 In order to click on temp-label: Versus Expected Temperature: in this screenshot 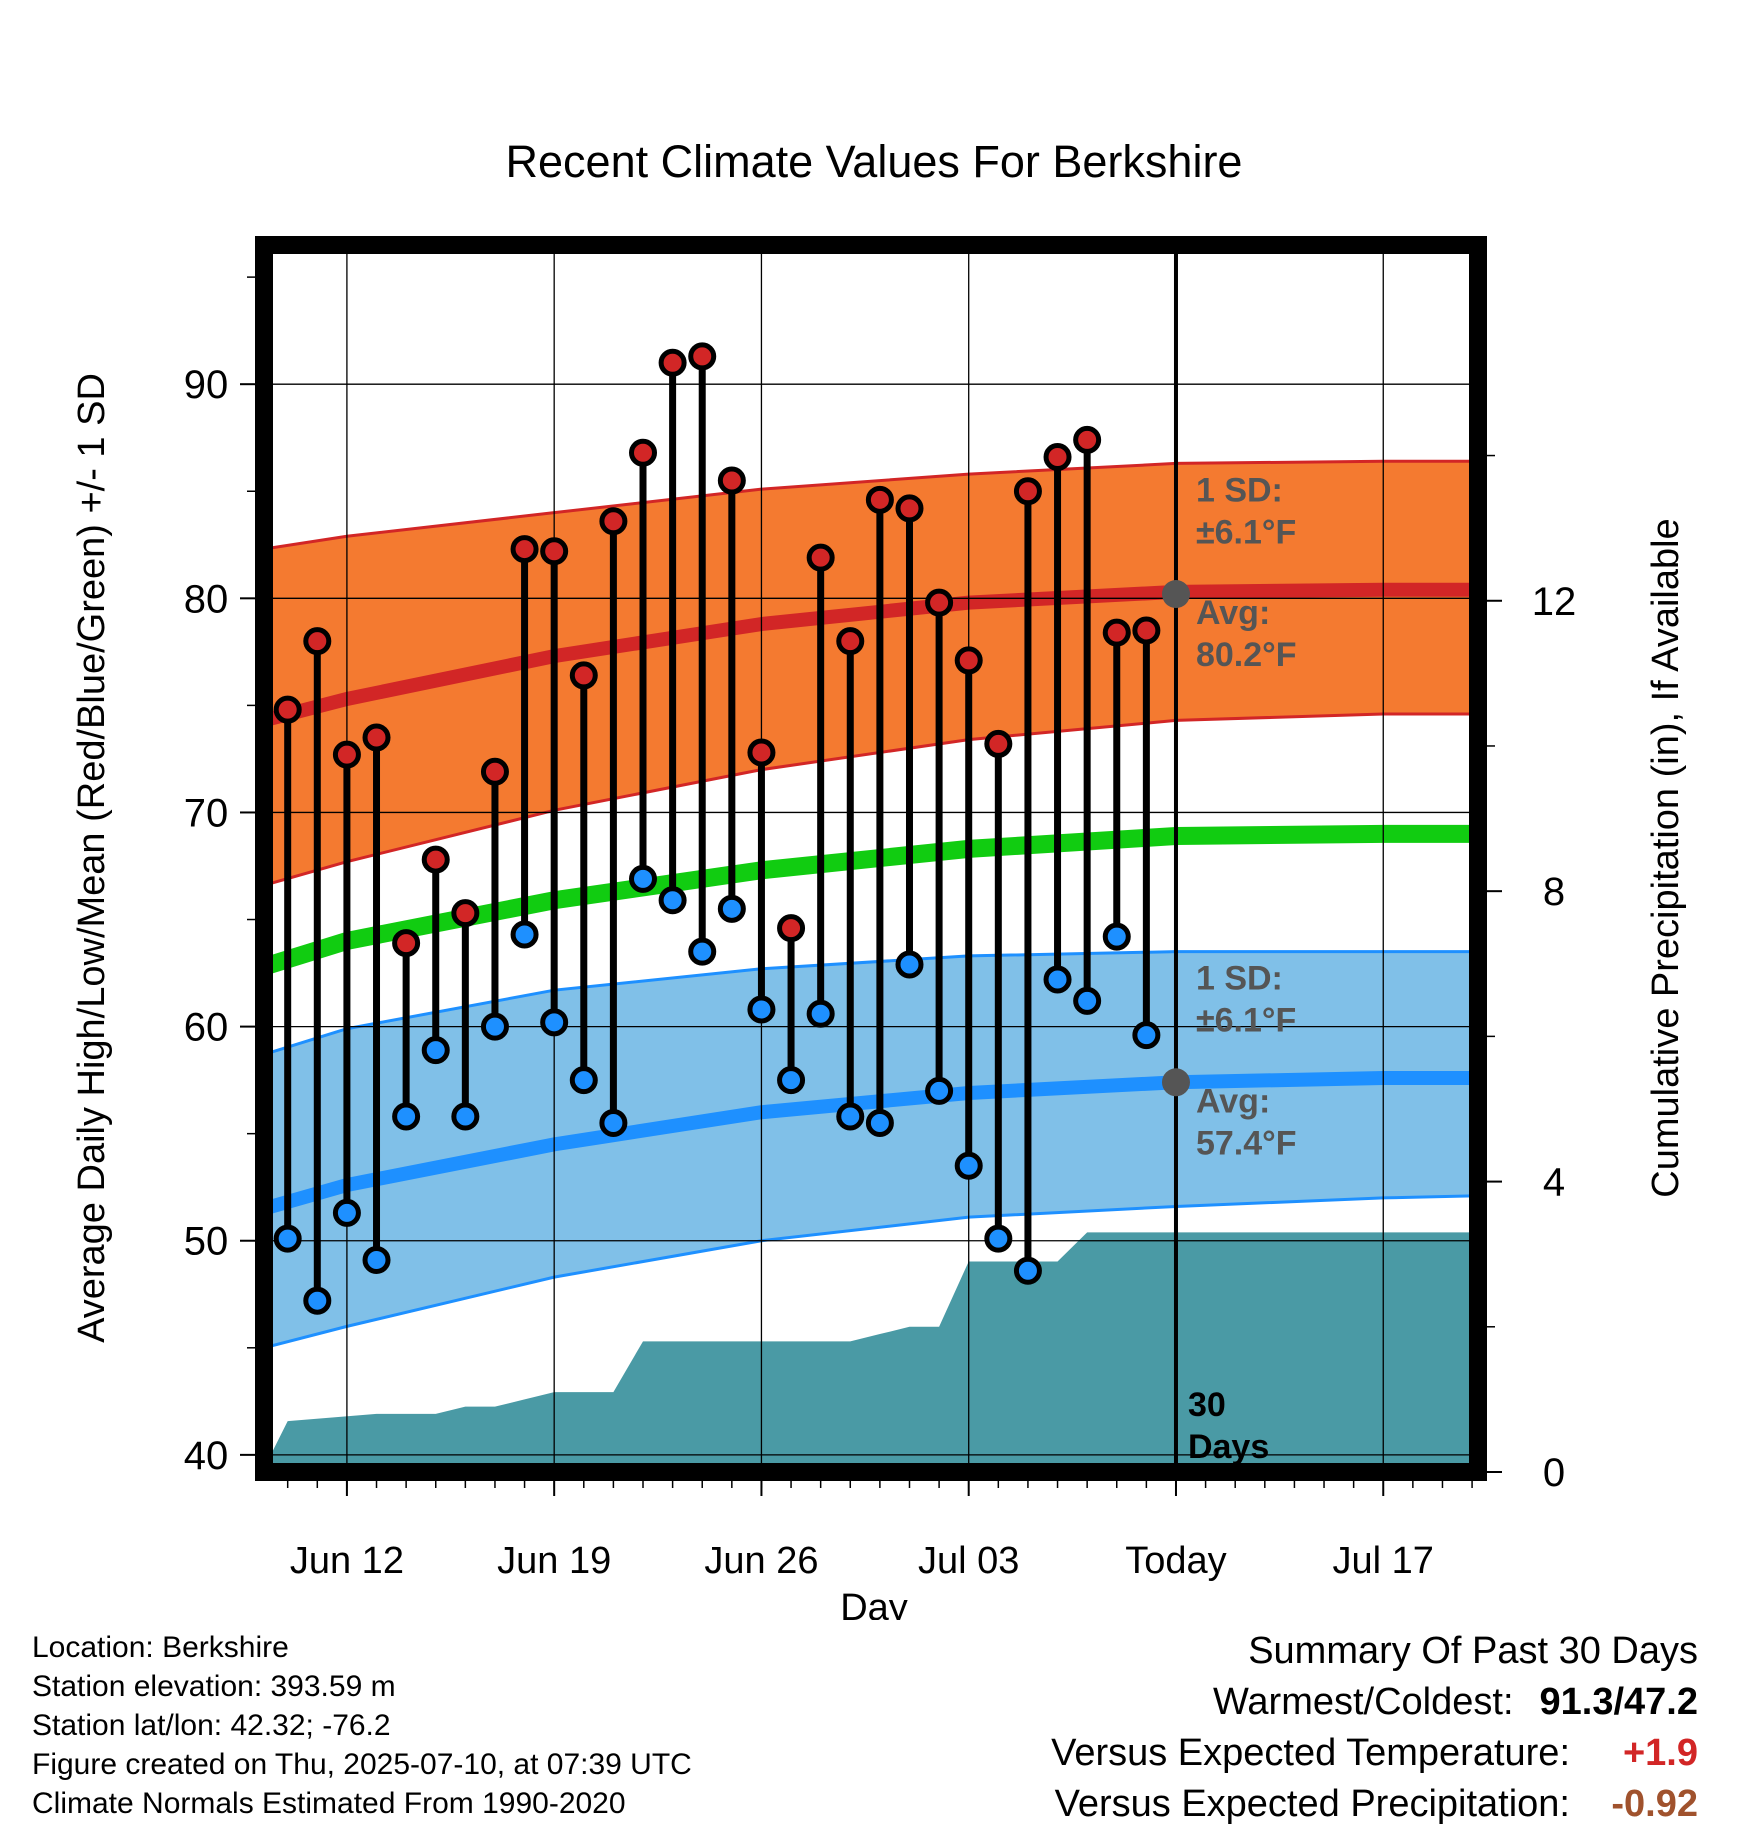, I will do `click(1310, 1753)`.